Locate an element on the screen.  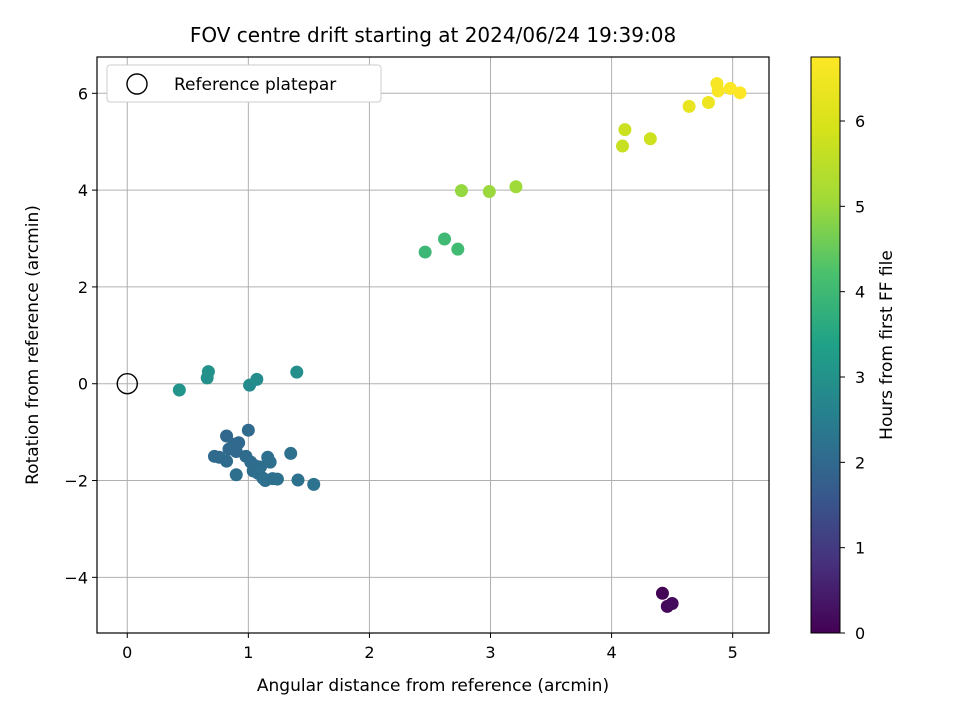
x-tick-label: 1 is located at coordinates (248, 652).